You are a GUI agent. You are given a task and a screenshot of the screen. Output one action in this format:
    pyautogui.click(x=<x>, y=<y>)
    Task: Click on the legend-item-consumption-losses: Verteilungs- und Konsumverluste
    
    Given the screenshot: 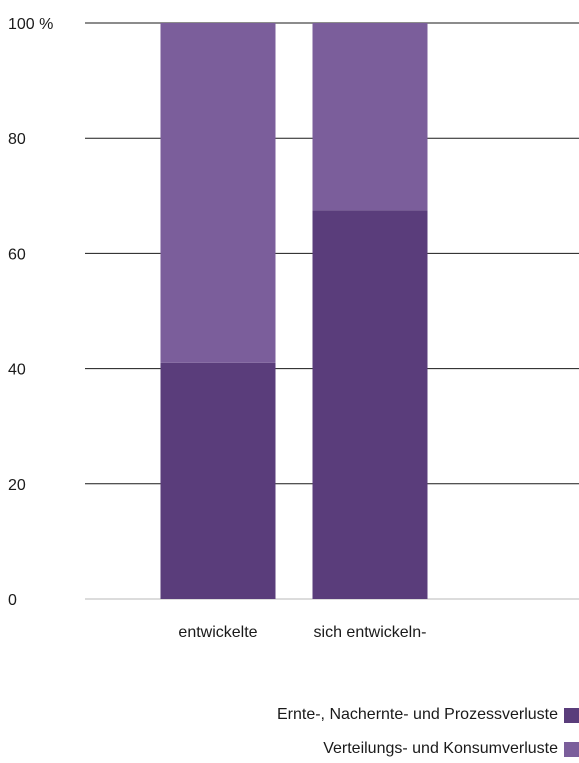 What is the action you would take?
    pyautogui.click(x=451, y=749)
    